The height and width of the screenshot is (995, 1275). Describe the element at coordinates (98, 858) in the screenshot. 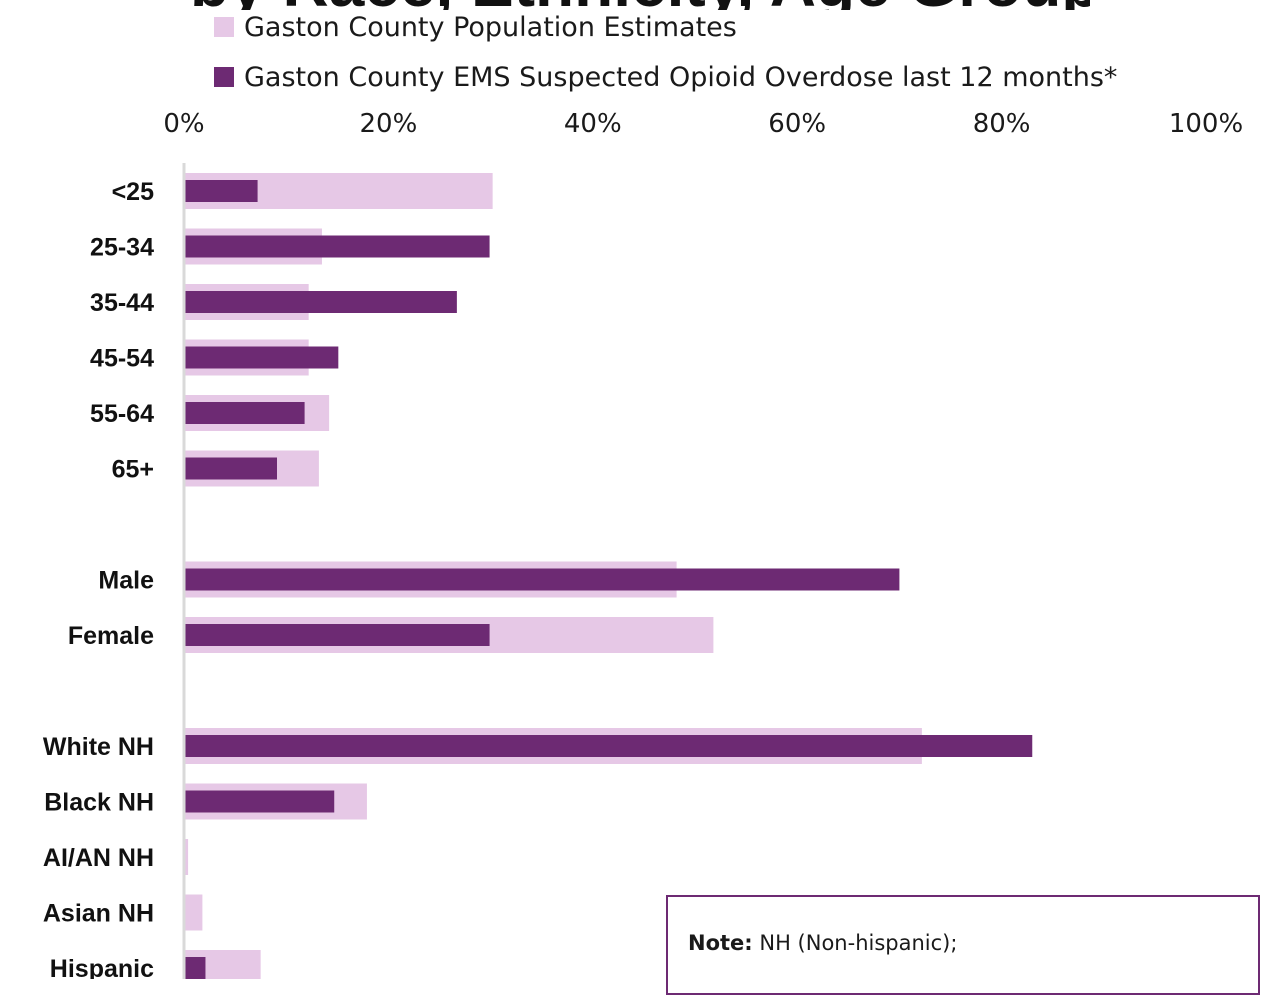

I see `category-label: AI/AN NH` at that location.